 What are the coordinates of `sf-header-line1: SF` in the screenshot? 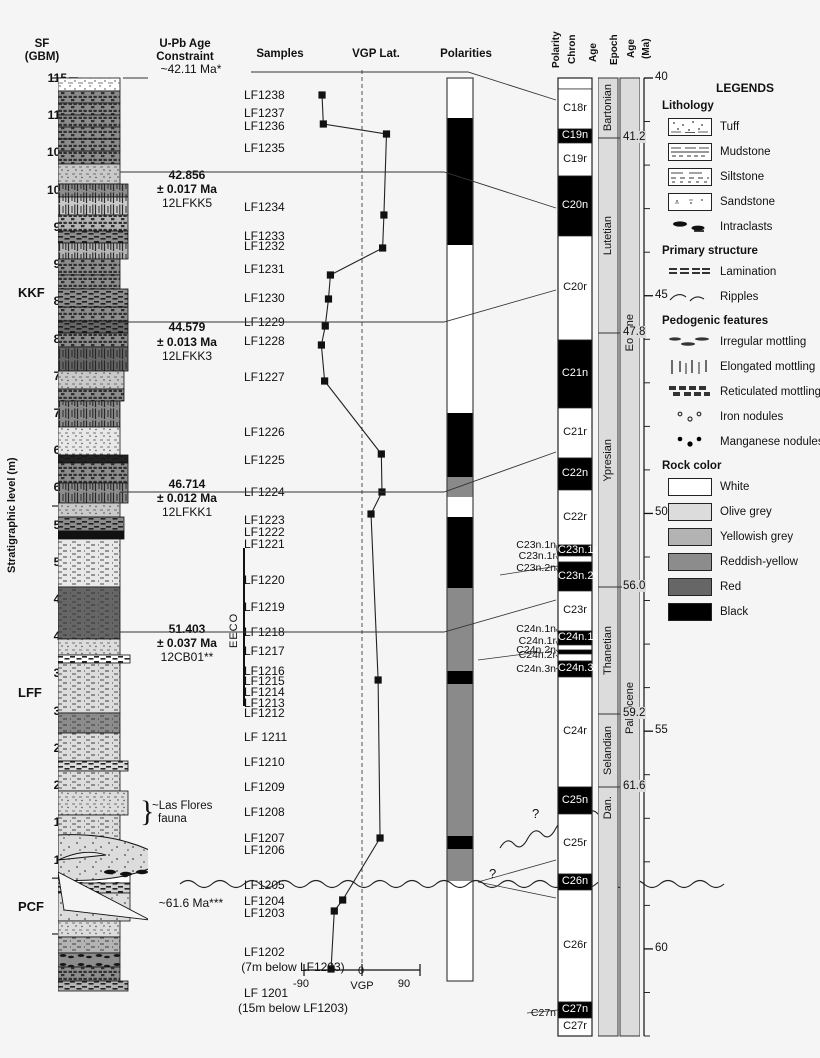 It's located at (42, 44).